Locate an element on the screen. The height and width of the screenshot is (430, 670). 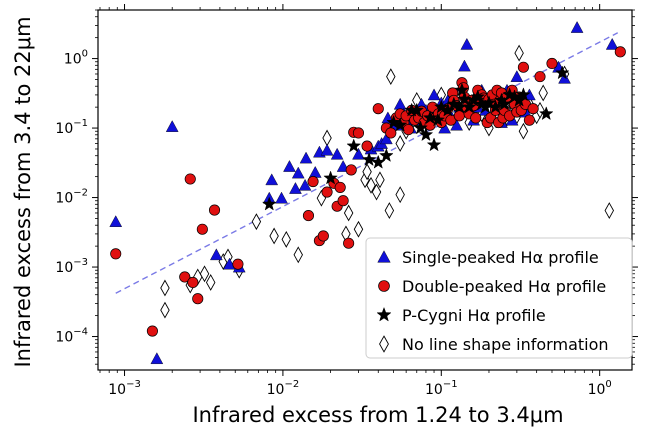
legend-label: Double-peaked Hα profile is located at coordinates (504, 286).